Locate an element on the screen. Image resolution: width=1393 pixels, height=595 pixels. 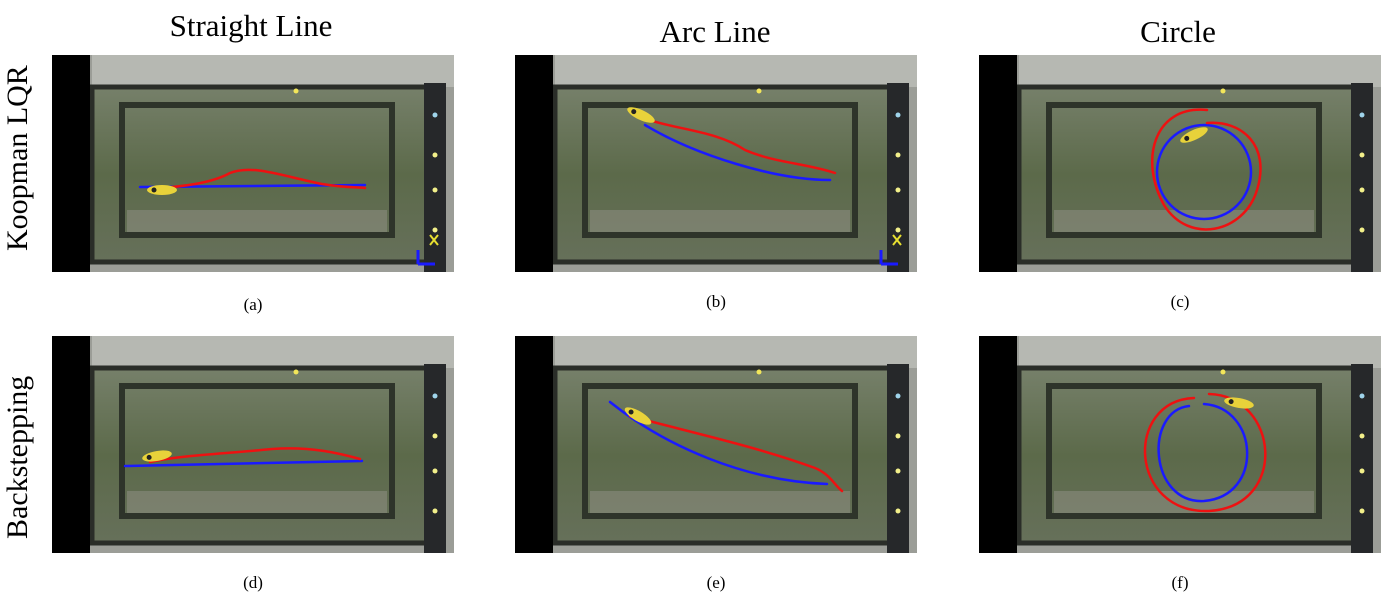
panel-b is located at coordinates (716, 163).